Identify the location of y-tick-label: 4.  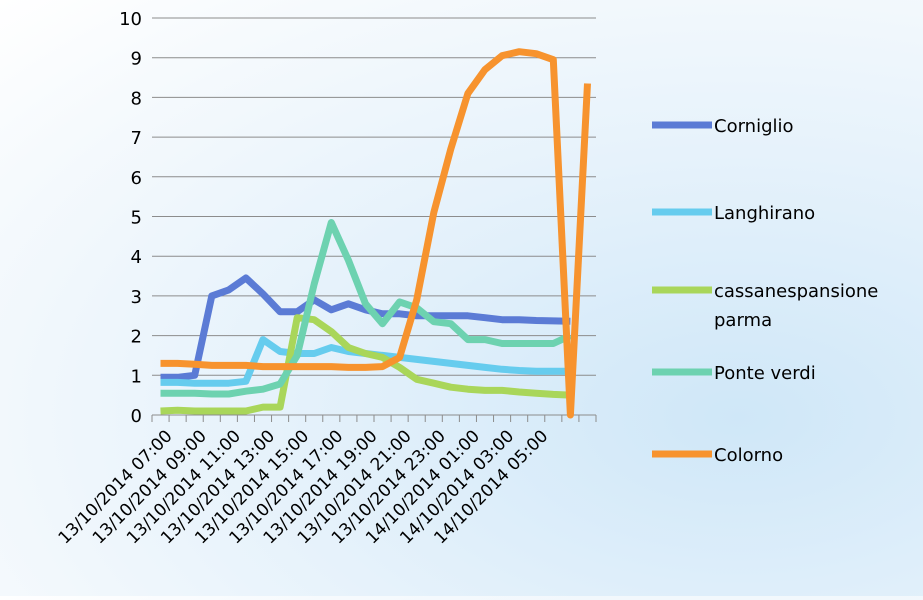
(136, 257).